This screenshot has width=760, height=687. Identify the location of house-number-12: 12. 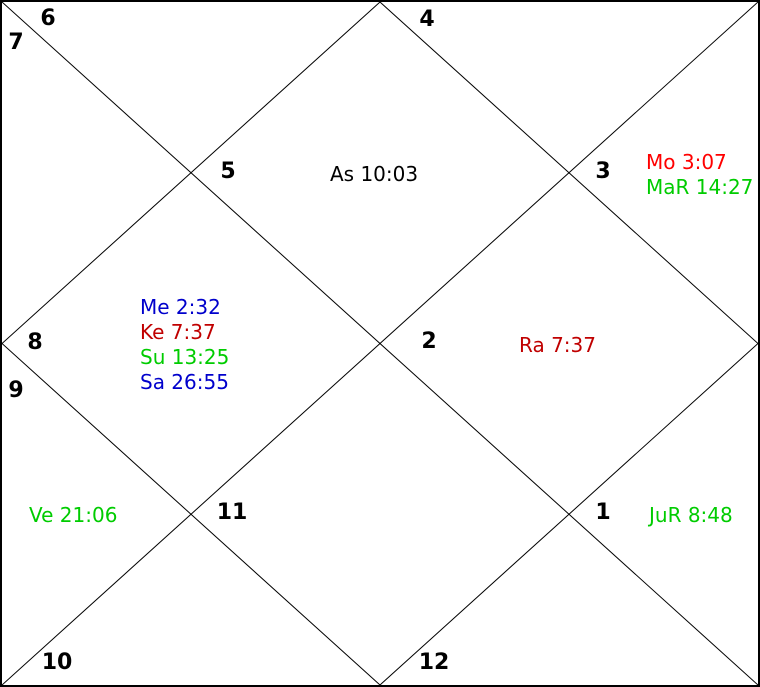
(434, 662).